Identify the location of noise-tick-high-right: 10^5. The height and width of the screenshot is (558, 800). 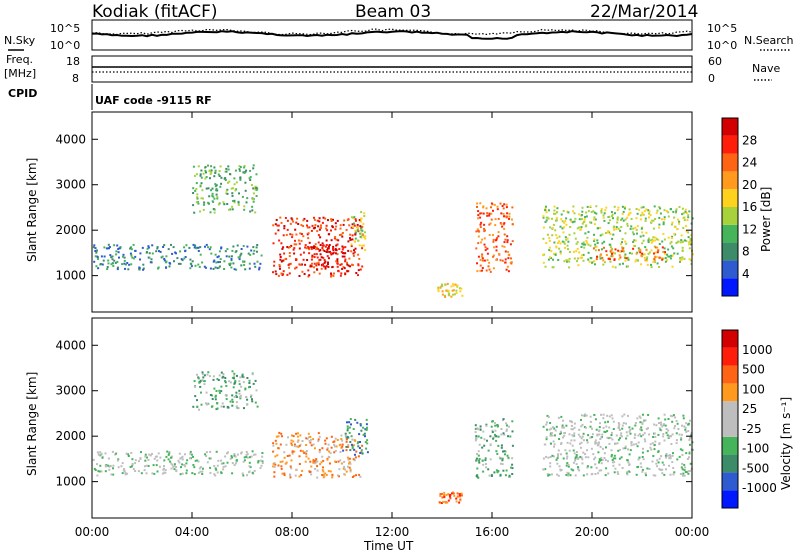
(722, 28).